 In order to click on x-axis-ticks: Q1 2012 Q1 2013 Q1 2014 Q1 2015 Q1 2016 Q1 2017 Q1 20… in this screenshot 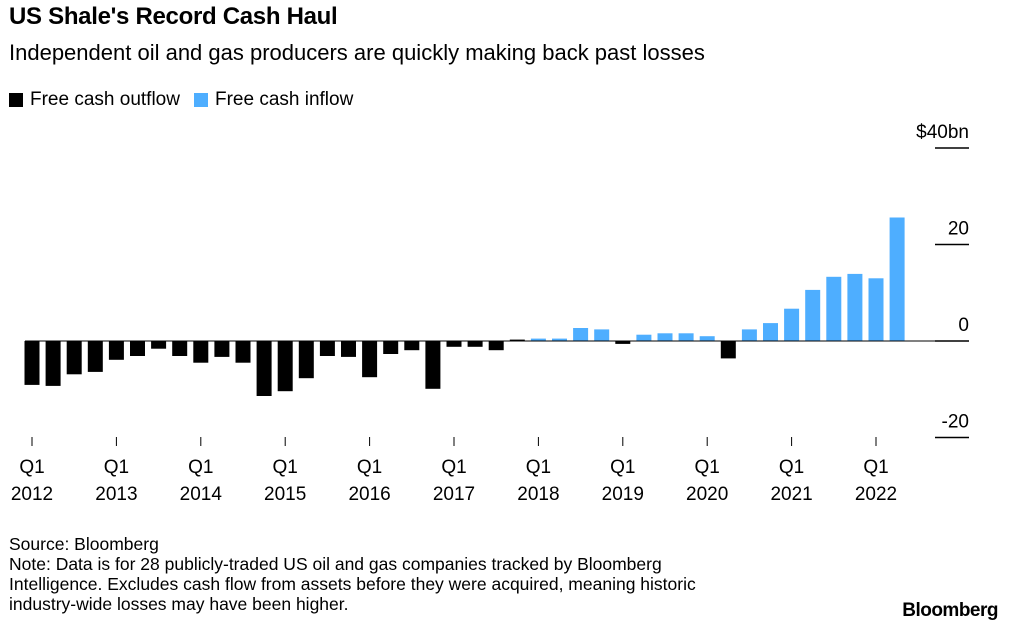, I will do `click(454, 471)`.